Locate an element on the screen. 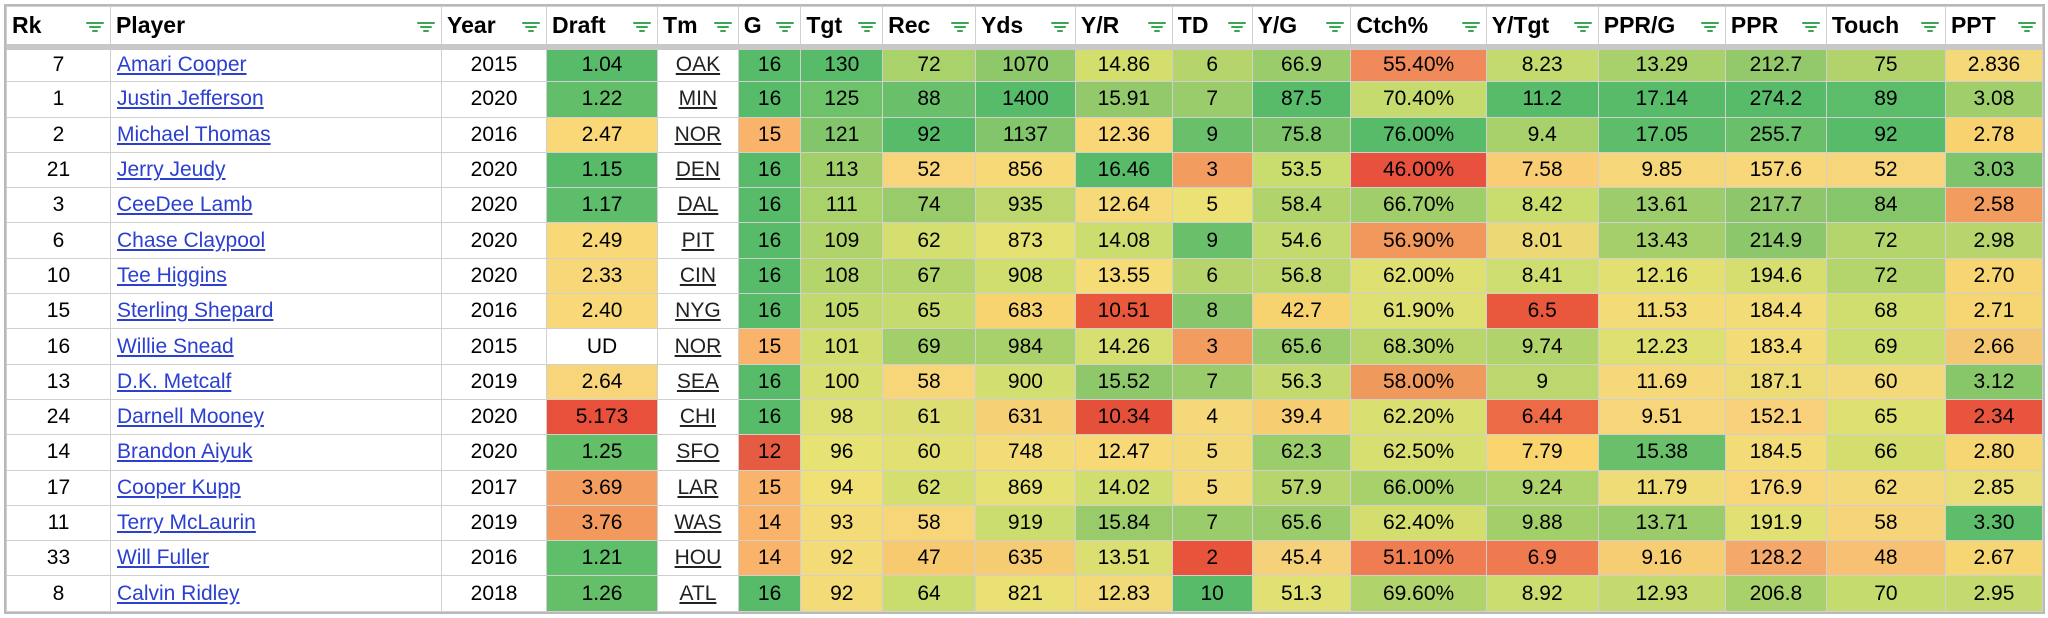 This screenshot has width=2048, height=618. cell-tgt: 109 is located at coordinates (842, 240).